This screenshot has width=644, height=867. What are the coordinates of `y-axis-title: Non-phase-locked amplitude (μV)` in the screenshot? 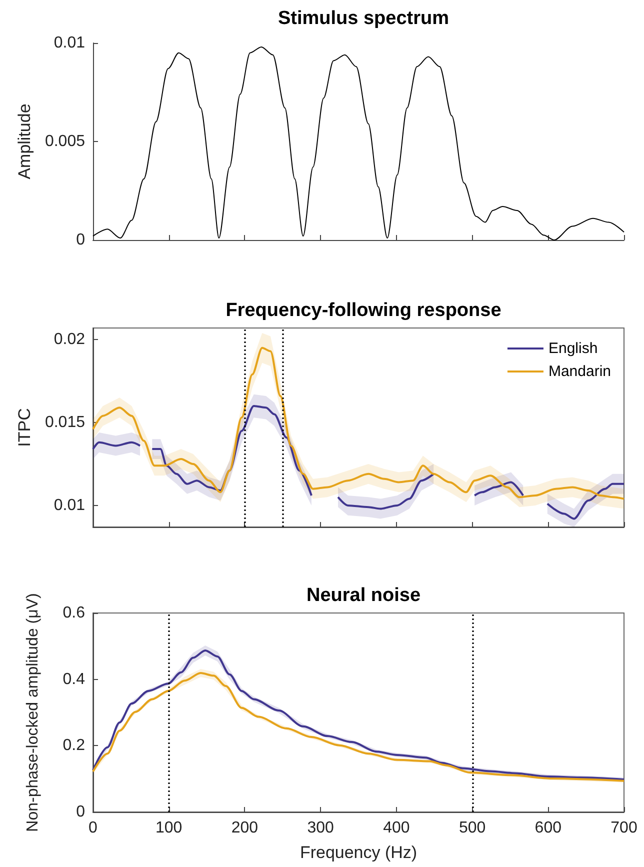 It's located at (33, 712).